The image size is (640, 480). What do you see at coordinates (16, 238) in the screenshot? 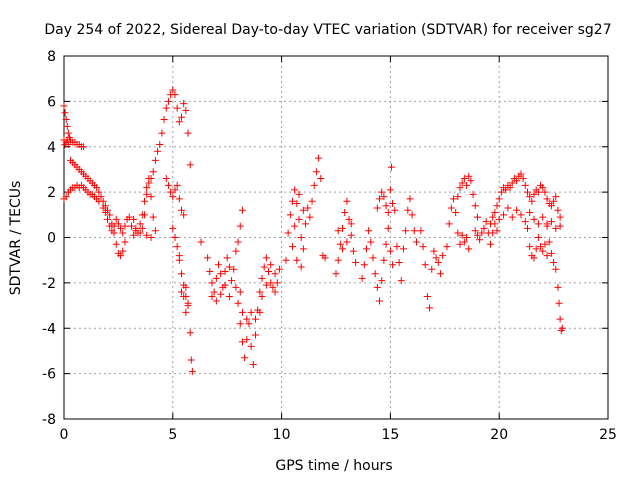
I see `y-axis-label: SDTVAR / TECUs` at bounding box center [16, 238].